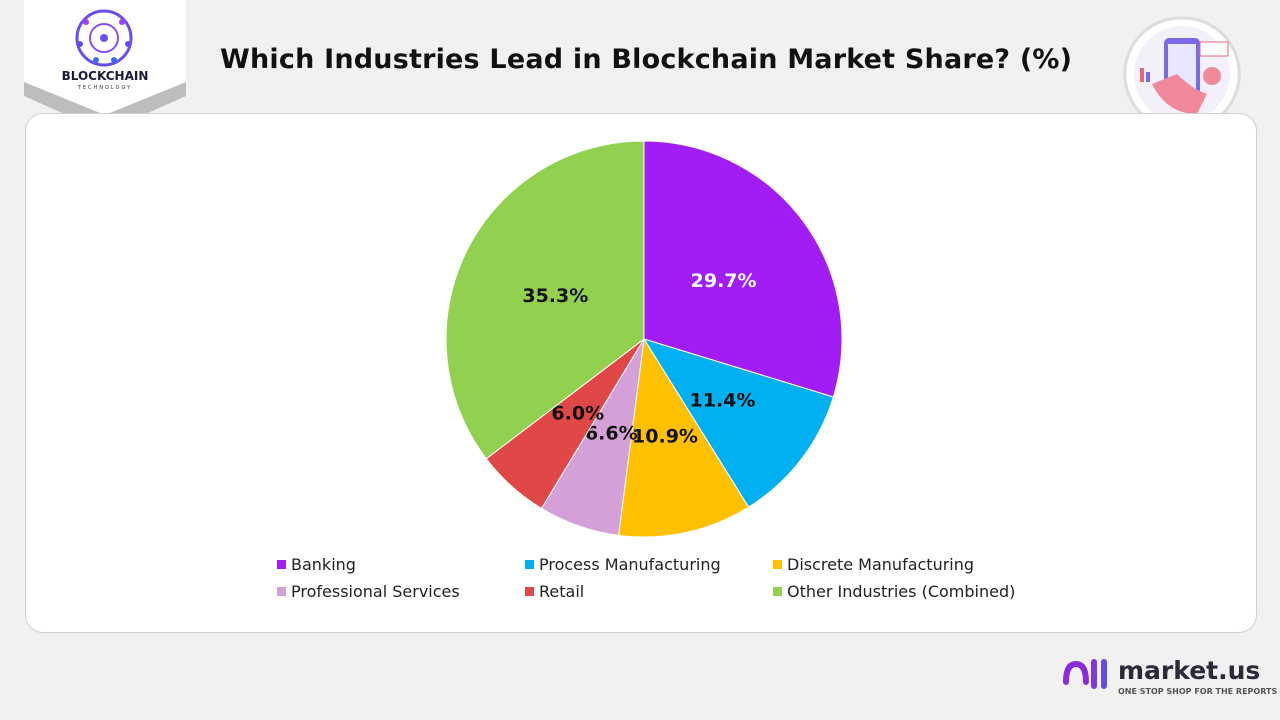 The width and height of the screenshot is (1280, 720). What do you see at coordinates (743, 269) in the screenshot?
I see `pie-slice-banking` at bounding box center [743, 269].